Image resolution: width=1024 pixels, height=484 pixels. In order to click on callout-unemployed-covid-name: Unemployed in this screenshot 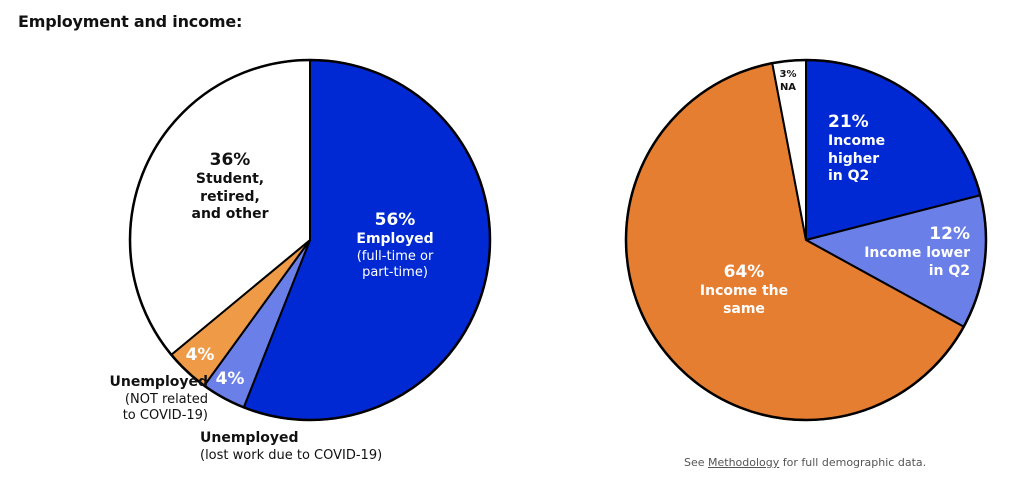, I will do `click(249, 438)`.